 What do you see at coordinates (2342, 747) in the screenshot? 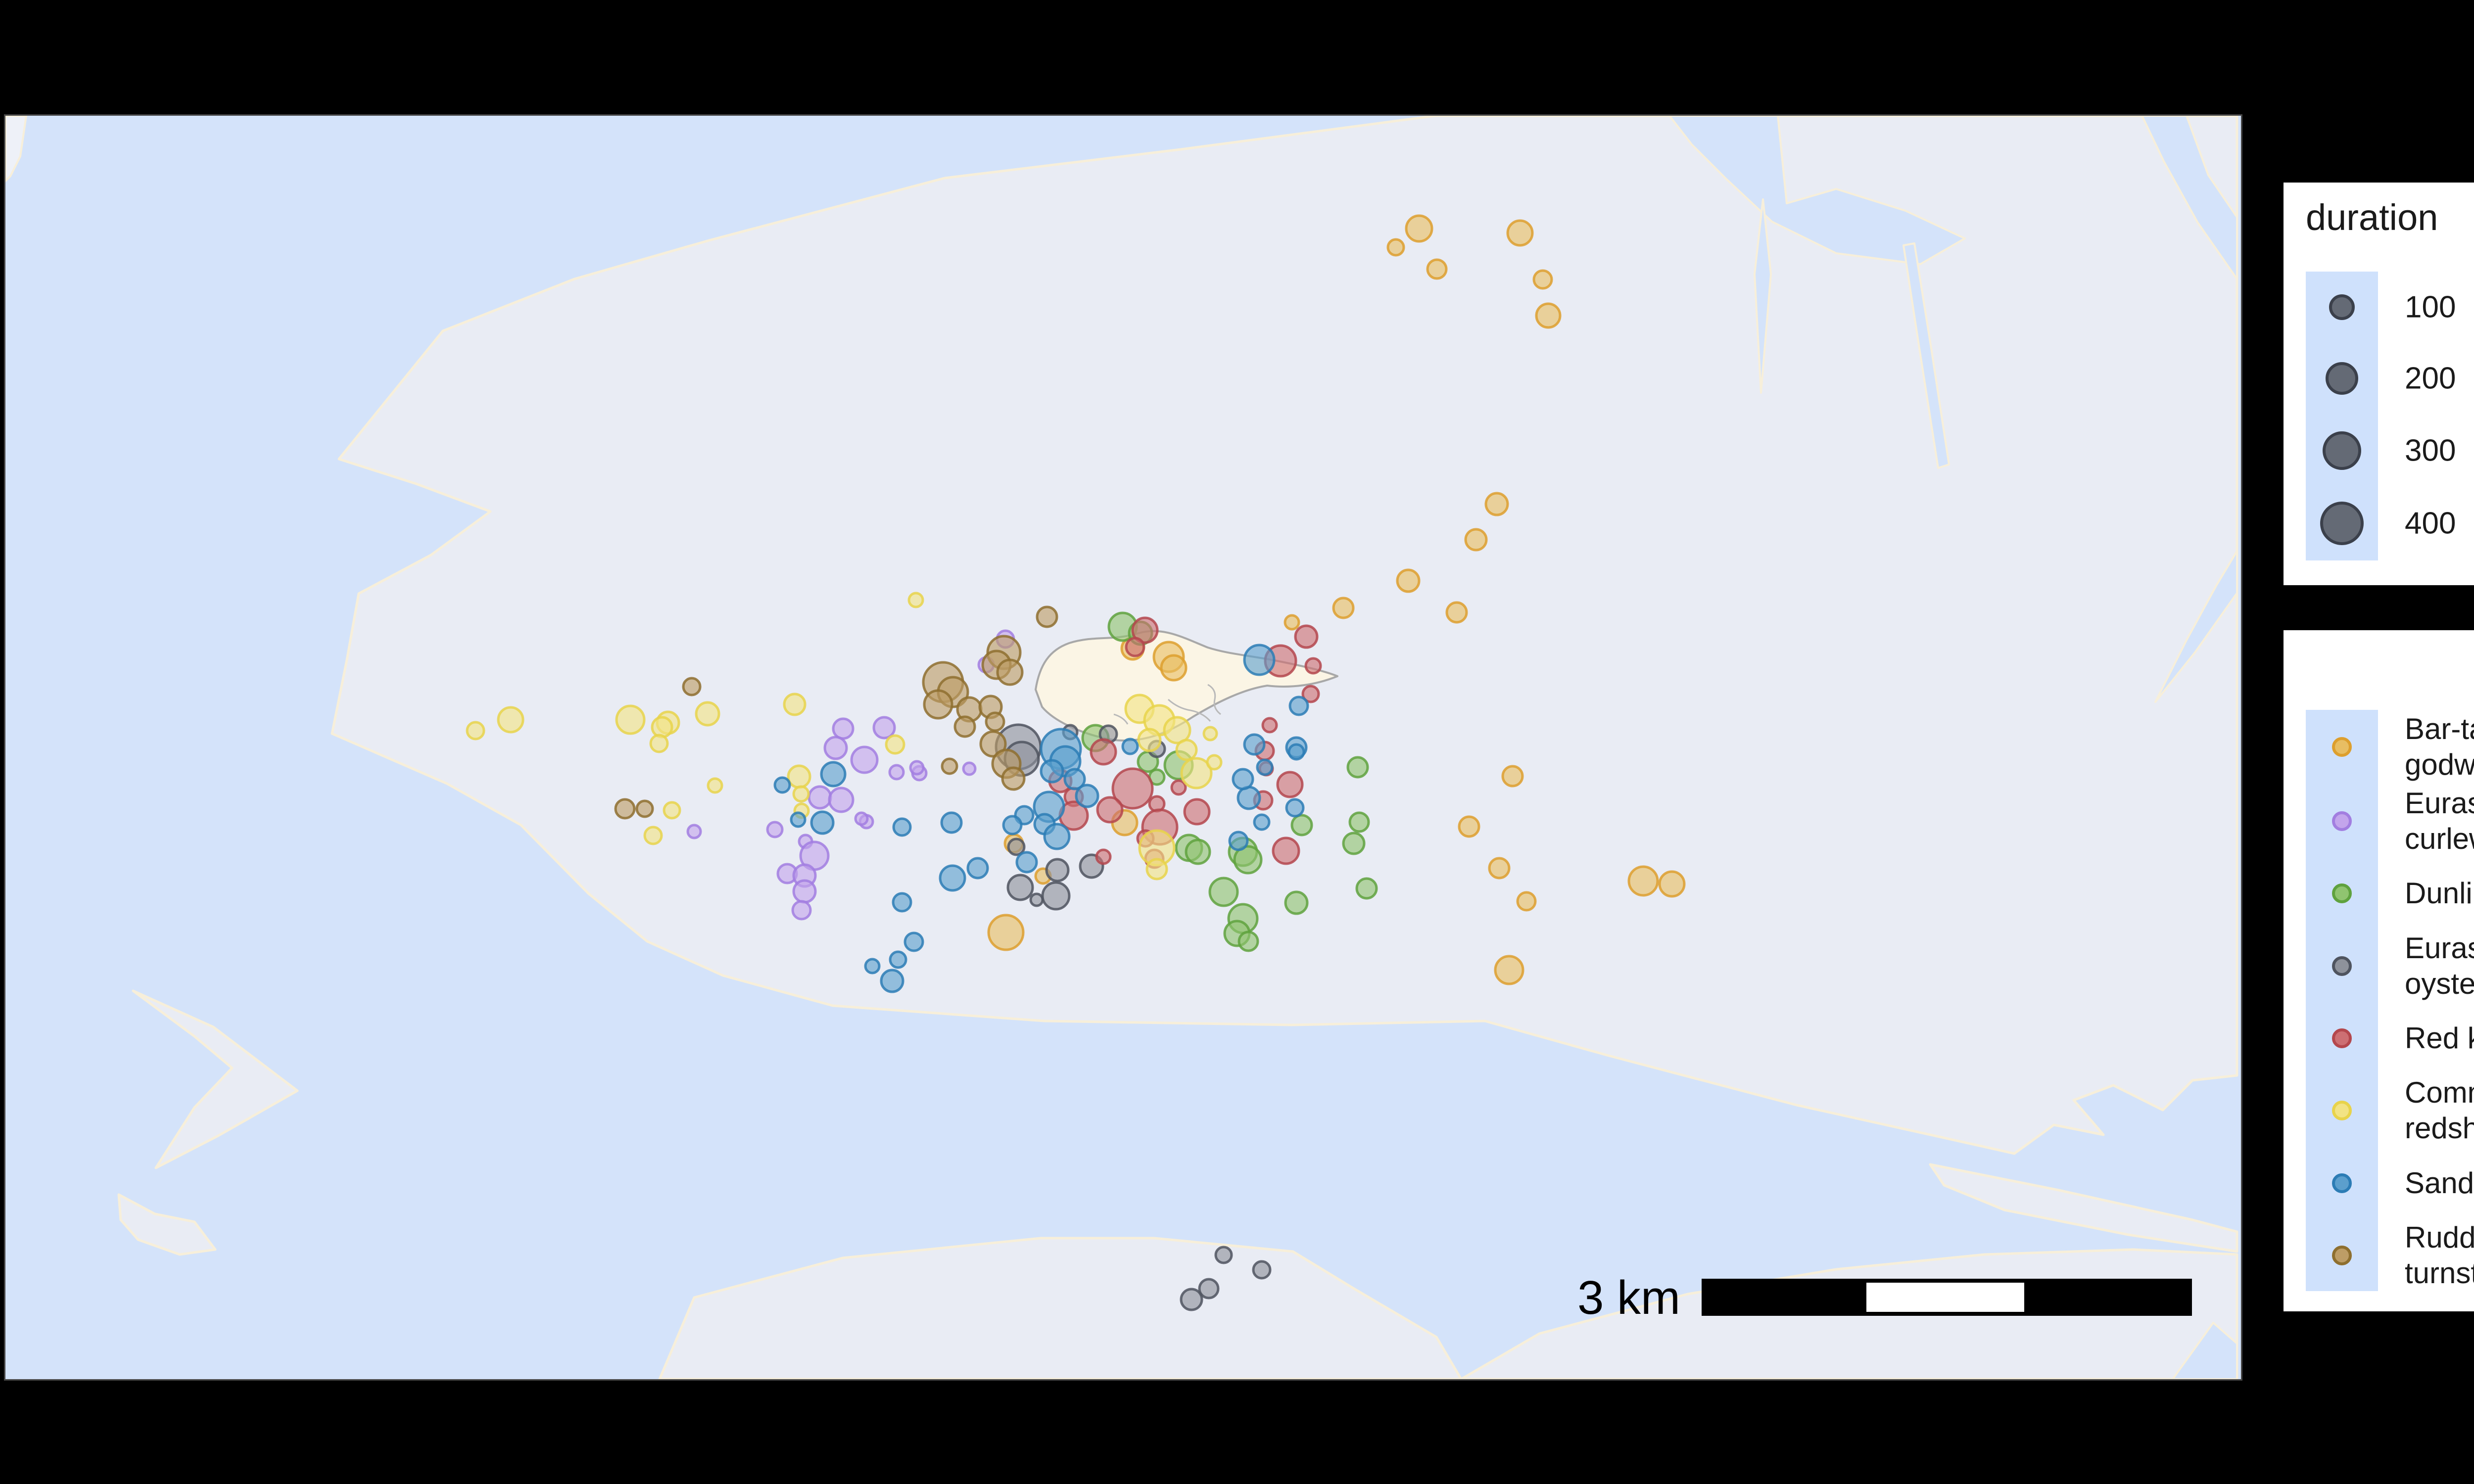
I see `species-dot-godwit` at bounding box center [2342, 747].